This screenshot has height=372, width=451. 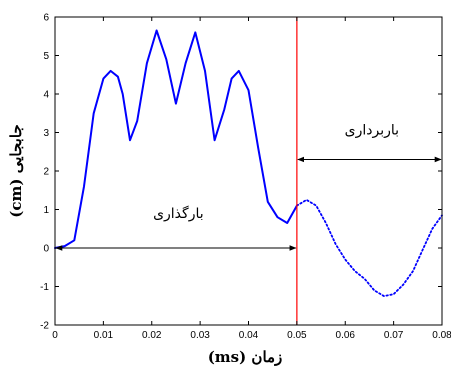 I want to click on y-tick-label: -2, so click(x=44, y=326).